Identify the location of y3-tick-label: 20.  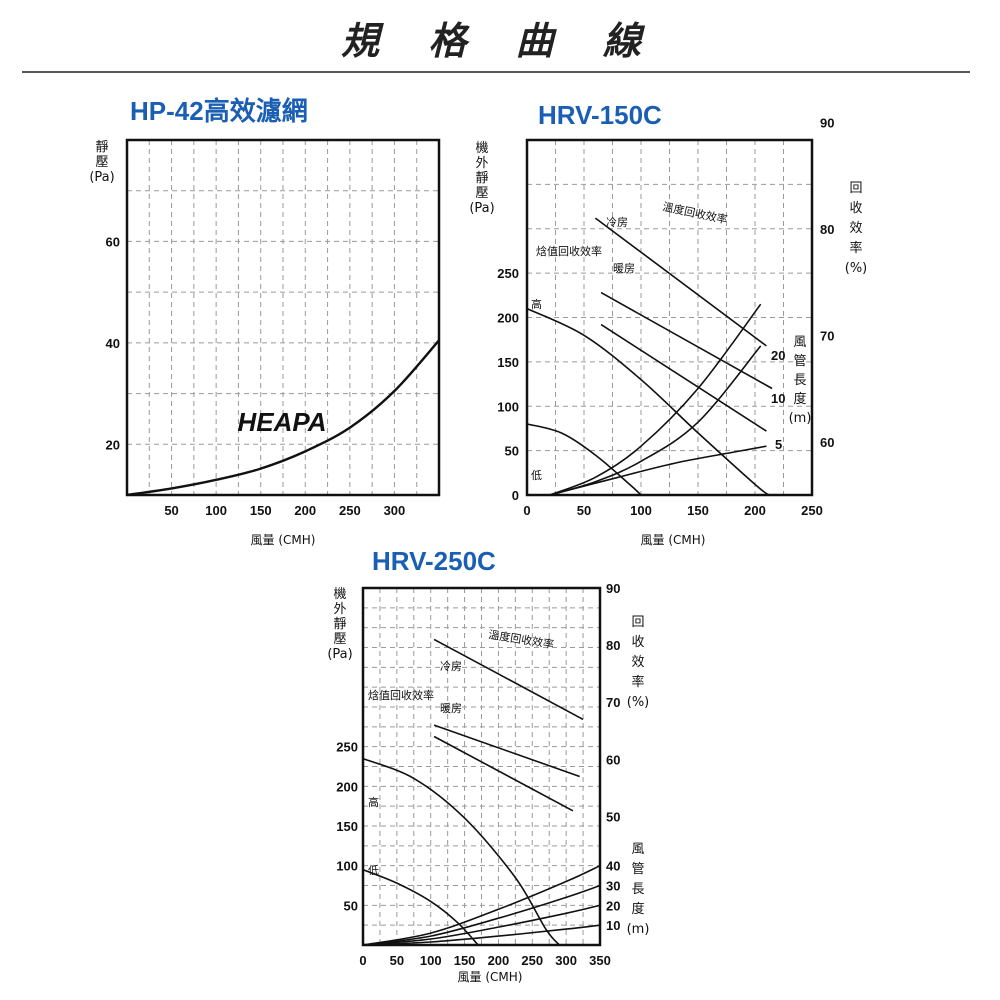
(613, 905).